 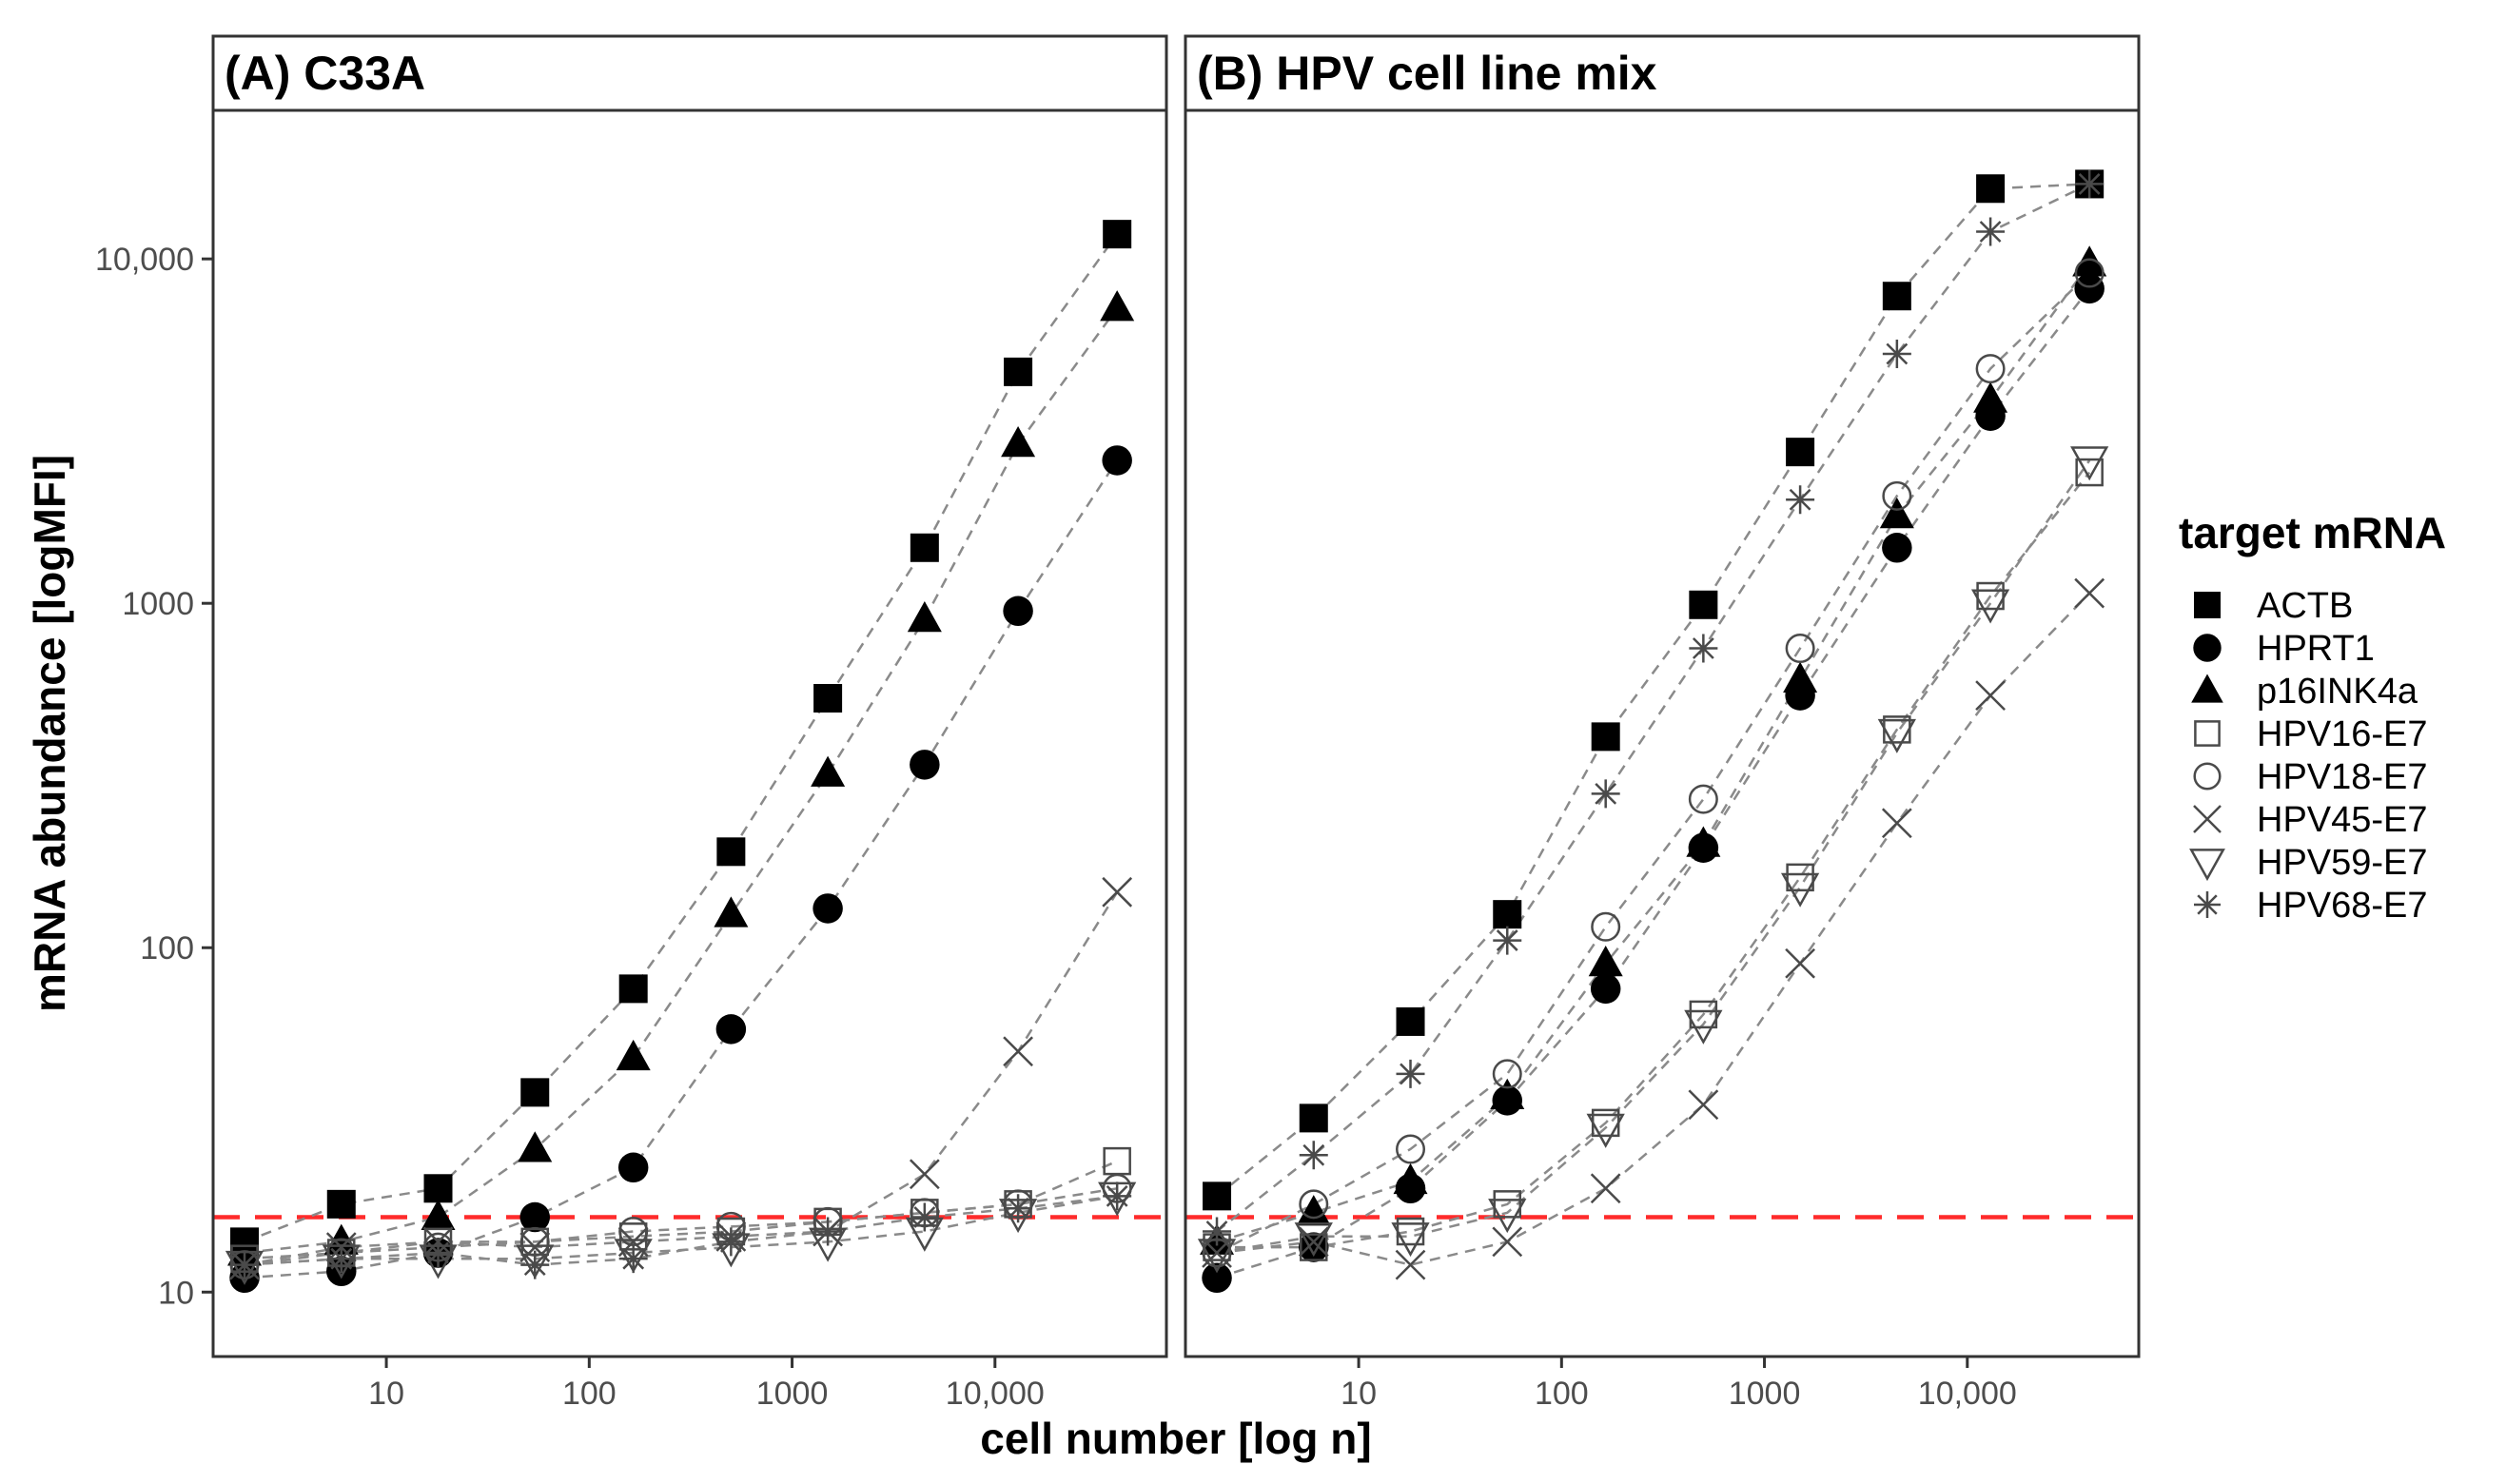 What do you see at coordinates (154, 776) in the screenshot?
I see `y-axis: 10 100 1000 10,000` at bounding box center [154, 776].